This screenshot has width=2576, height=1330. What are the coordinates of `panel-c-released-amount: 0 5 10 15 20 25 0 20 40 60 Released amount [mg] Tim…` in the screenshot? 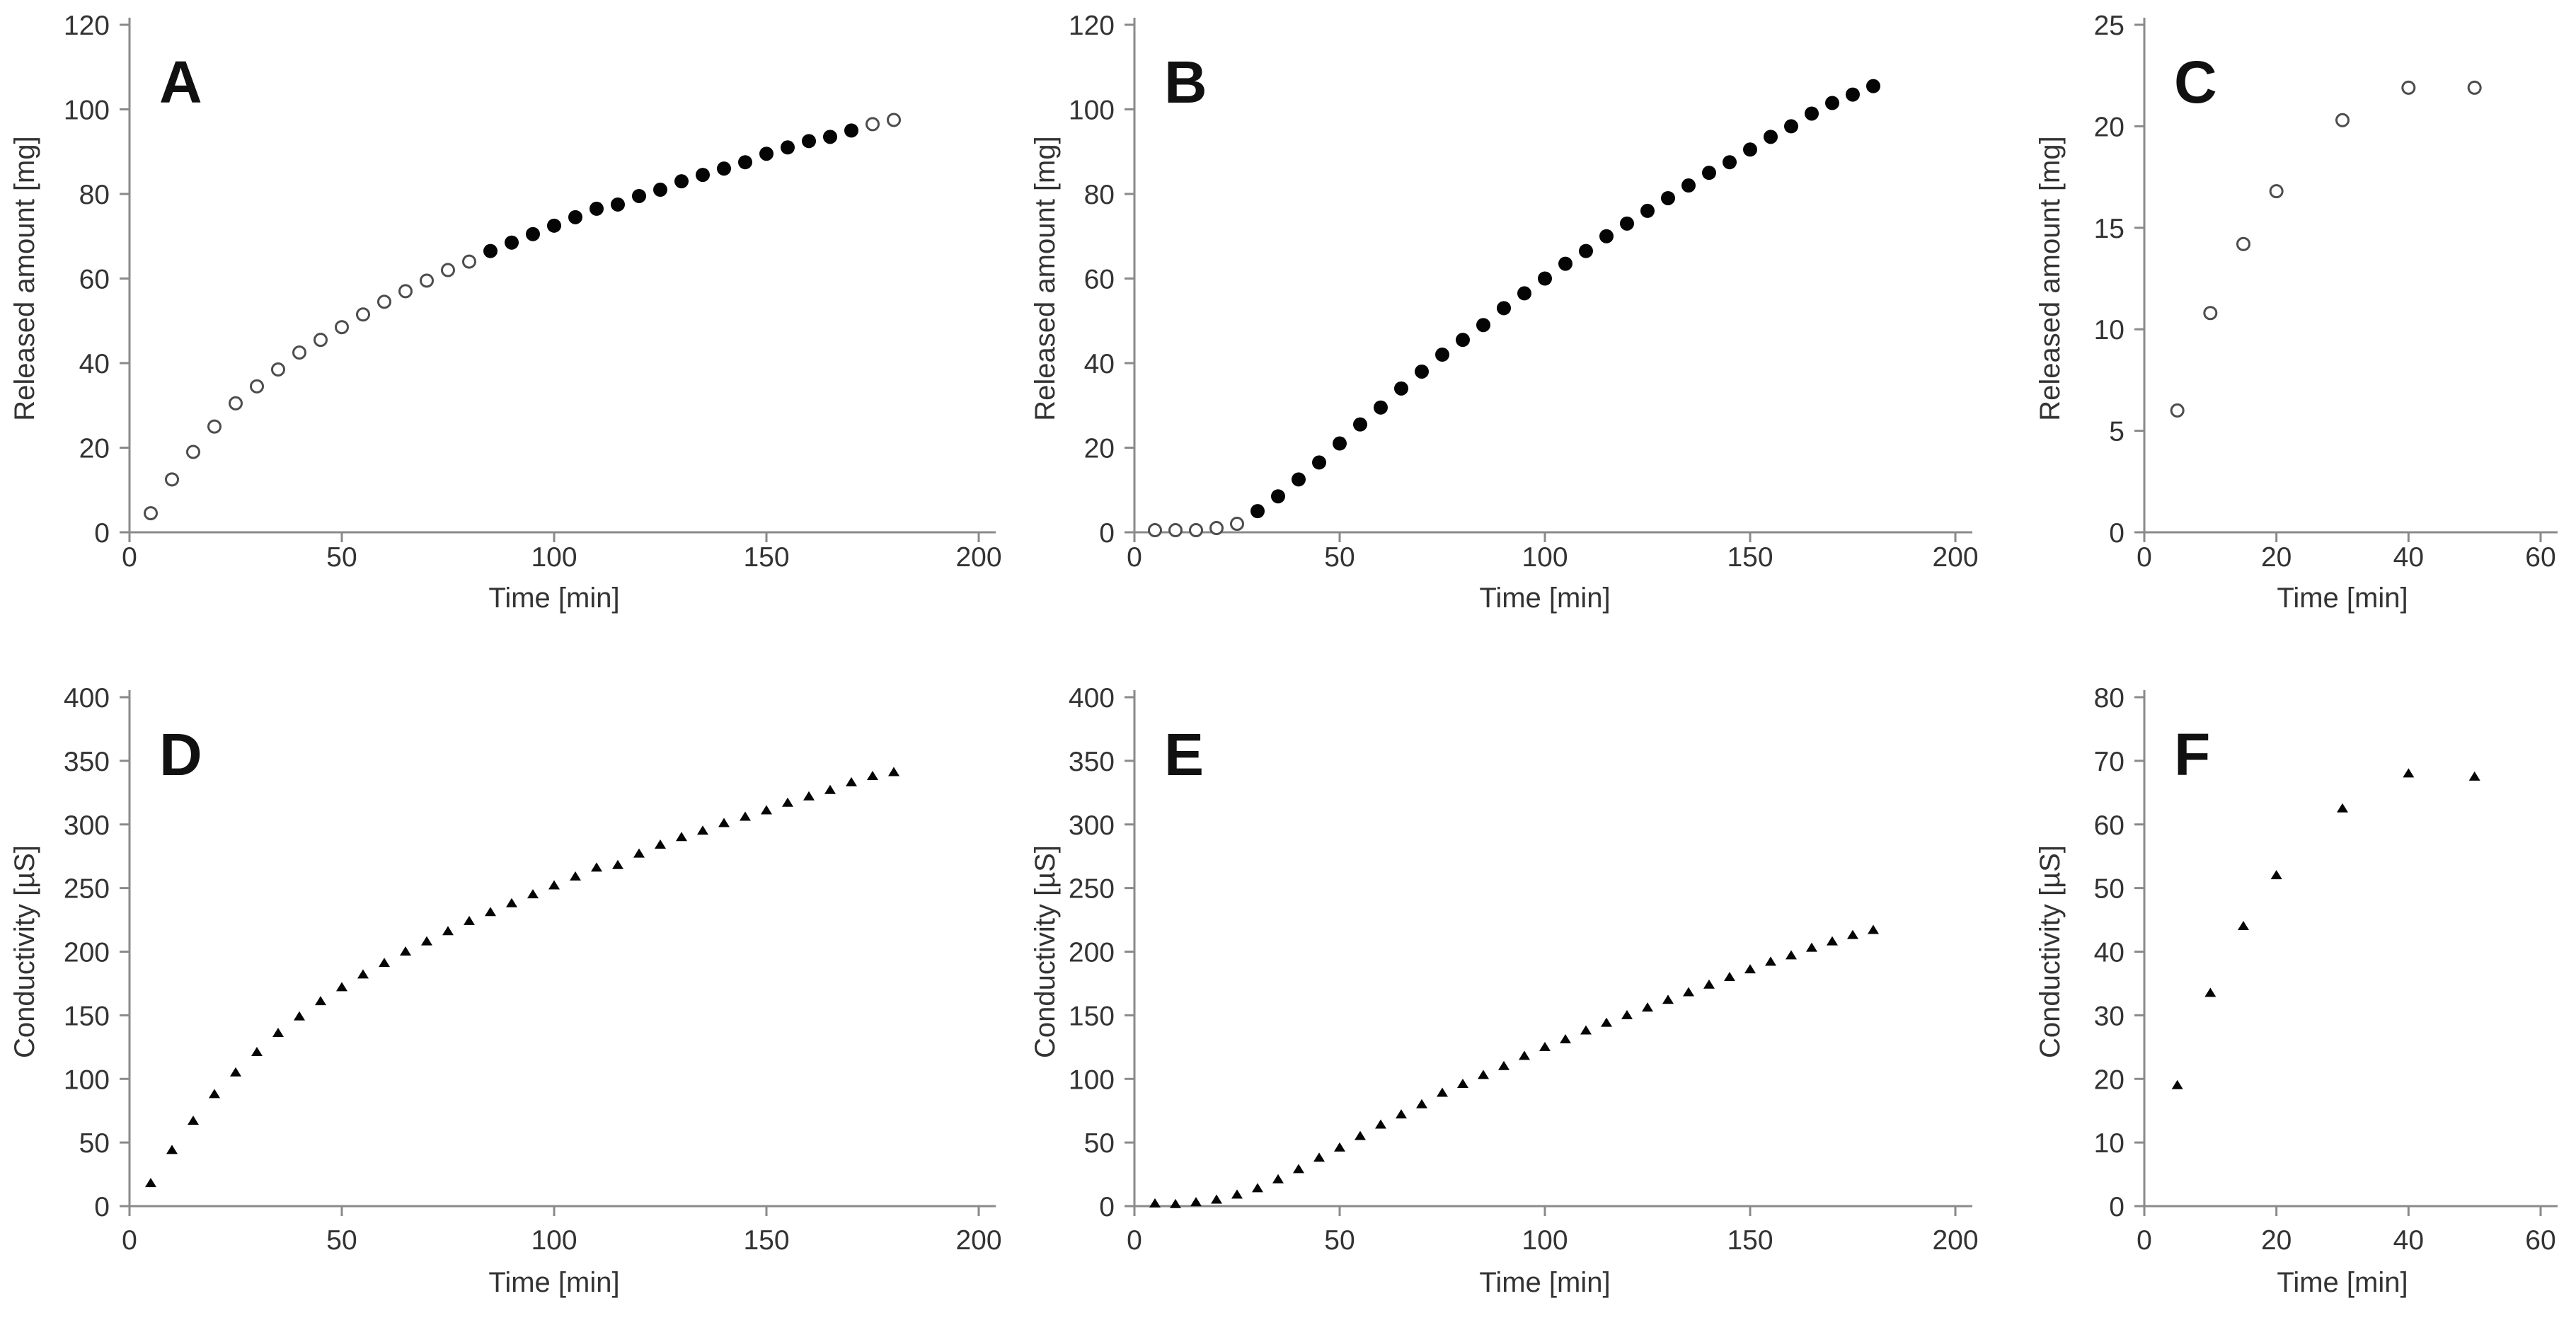 It's located at (2306, 332).